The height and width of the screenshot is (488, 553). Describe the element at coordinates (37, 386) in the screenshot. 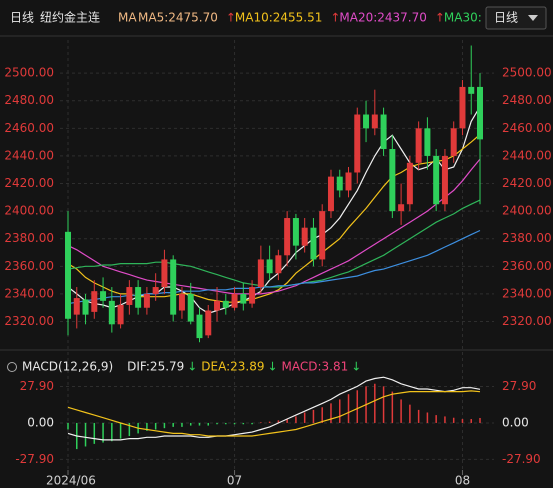

I see `y-tick-label: 27.90` at that location.